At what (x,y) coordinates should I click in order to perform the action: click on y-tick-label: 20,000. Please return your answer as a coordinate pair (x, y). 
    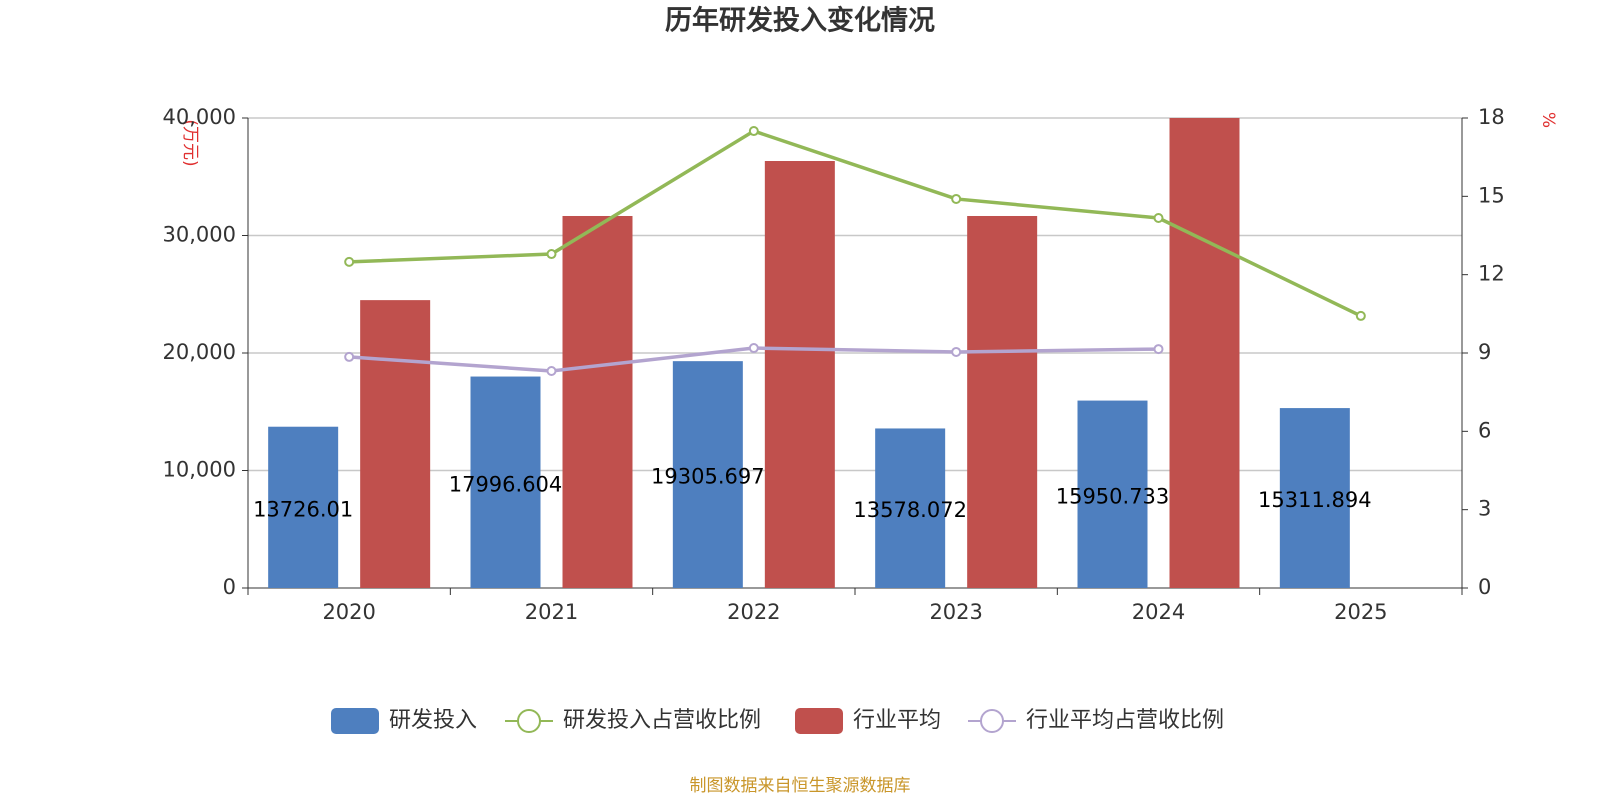
    Looking at the image, I should click on (199, 352).